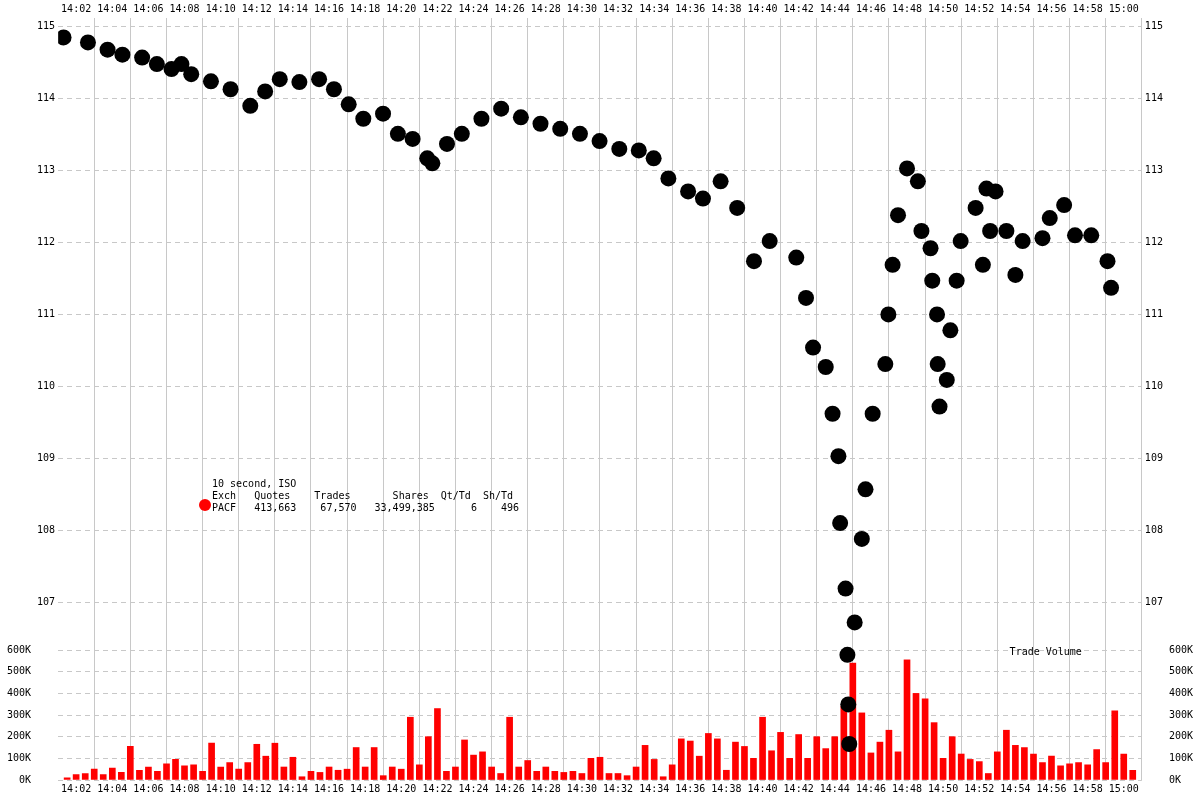 Image resolution: width=1200 pixels, height=800 pixels. I want to click on x-tick-label: 14:28, so click(545, 788).